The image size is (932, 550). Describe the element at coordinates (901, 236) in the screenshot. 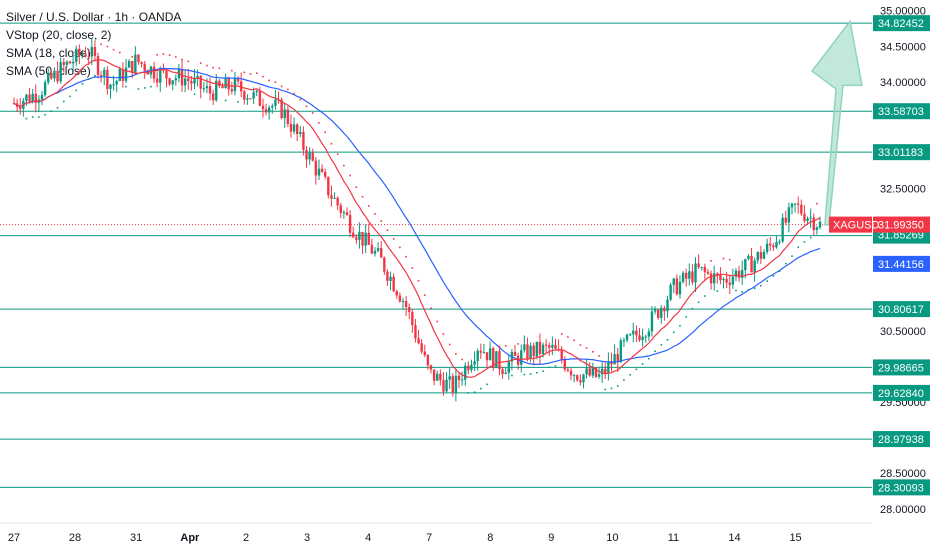

I see `indicator-badge-label: 31.85269` at that location.